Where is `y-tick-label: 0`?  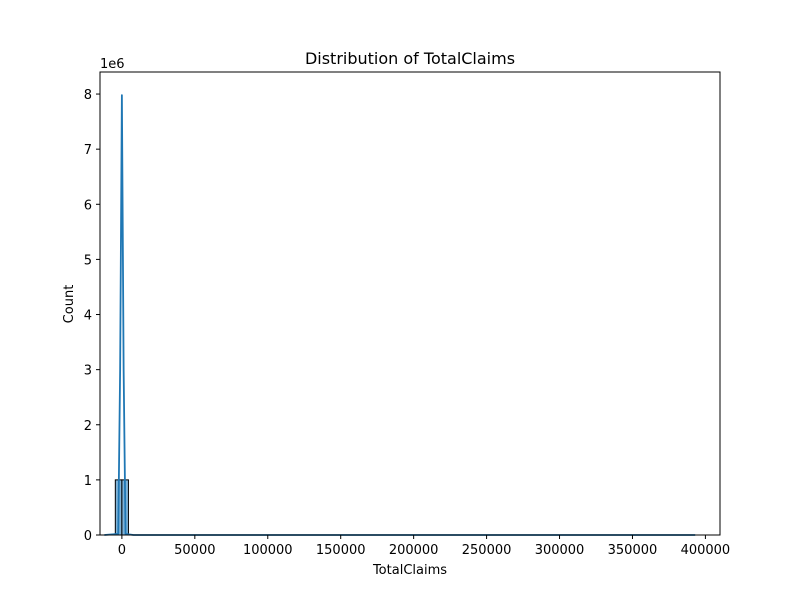
y-tick-label: 0 is located at coordinates (88, 536).